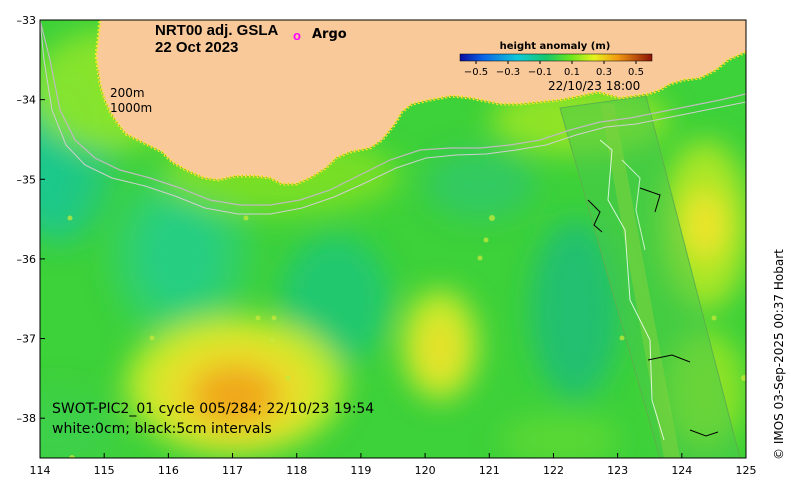 The image size is (791, 492). Describe the element at coordinates (476, 72) in the screenshot. I see `colorbar-tick-label: −0.5` at that location.